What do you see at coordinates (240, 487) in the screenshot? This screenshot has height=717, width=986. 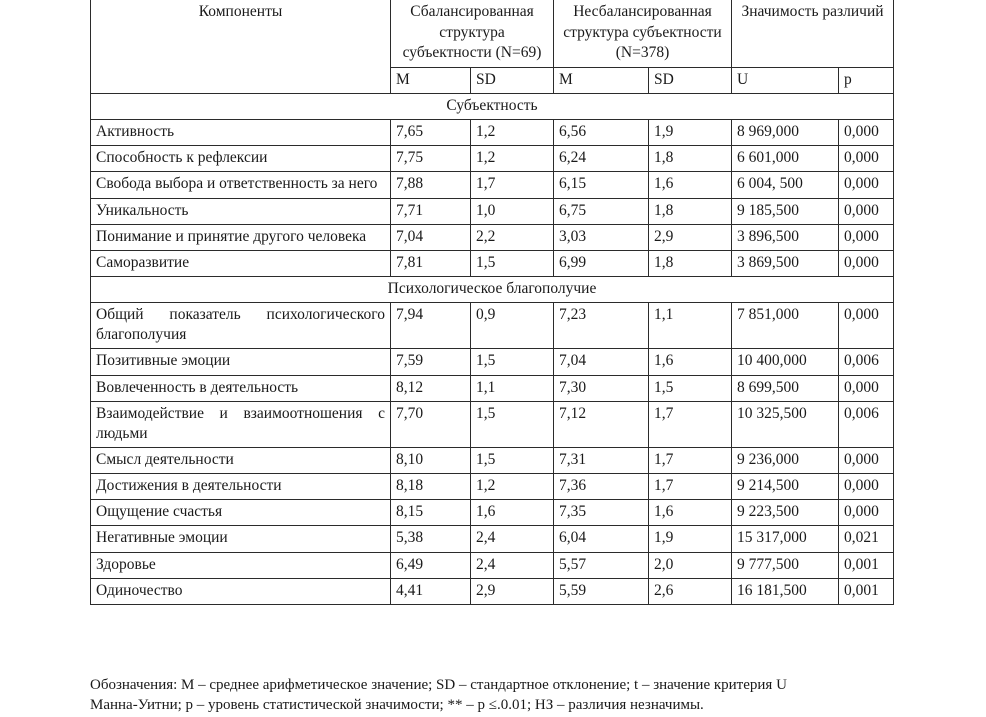 I see `cell-component: Достижения в деятельности` at bounding box center [240, 487].